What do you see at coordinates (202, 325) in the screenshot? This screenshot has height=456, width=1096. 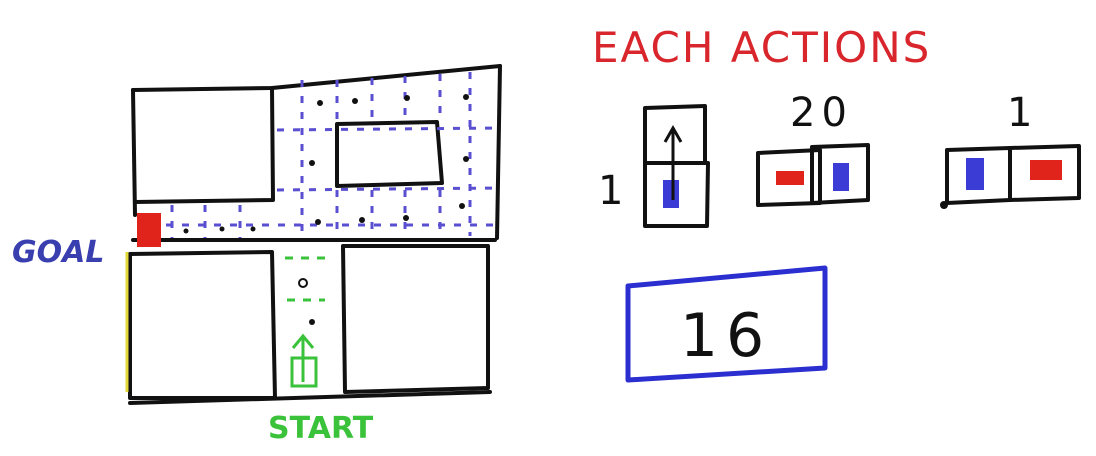 I see `maze-lower-left-block` at bounding box center [202, 325].